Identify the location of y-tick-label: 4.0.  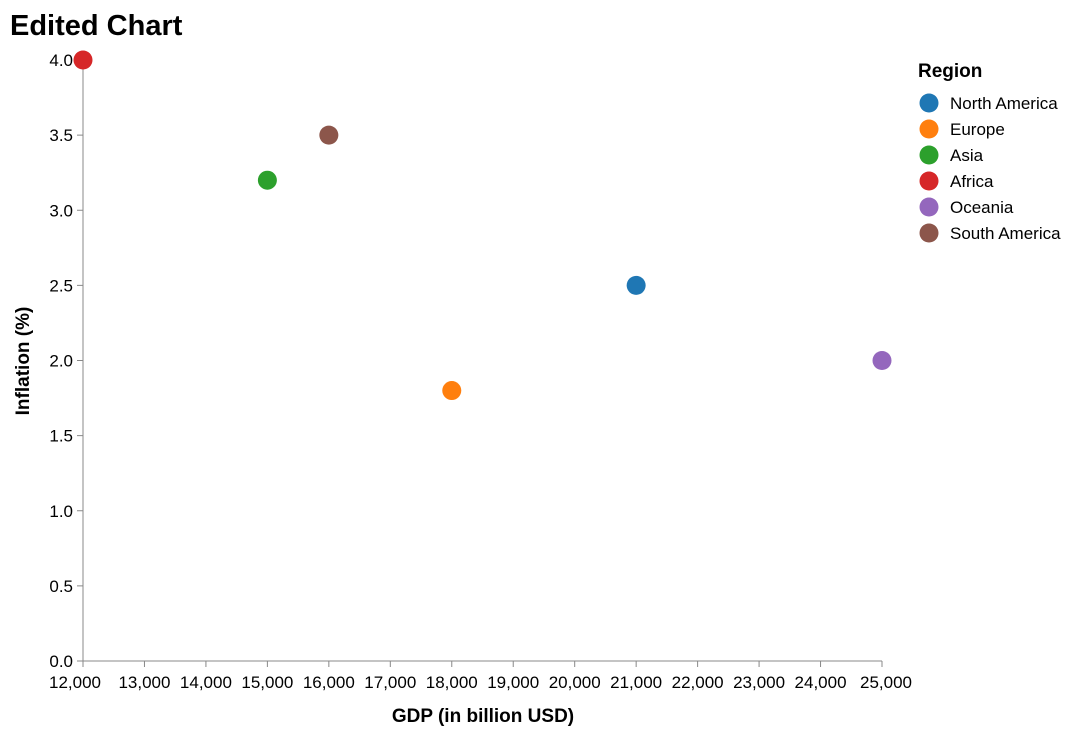
(61, 60).